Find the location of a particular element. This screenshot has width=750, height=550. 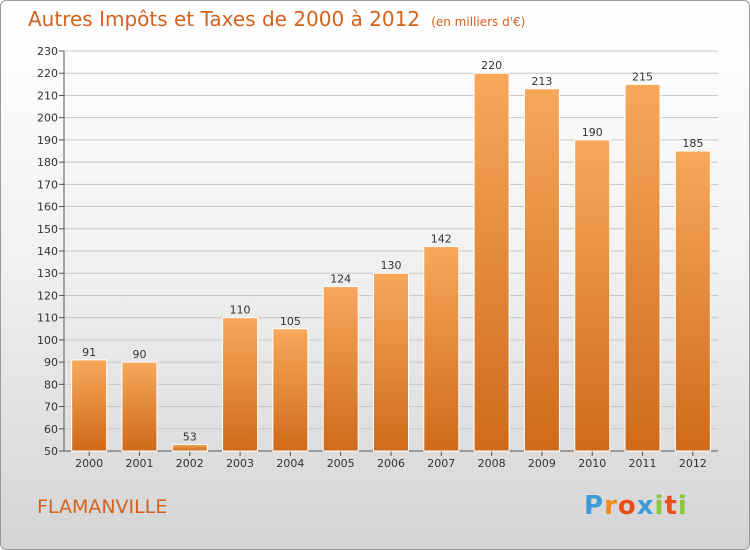

data-label: 105 is located at coordinates (290, 321).